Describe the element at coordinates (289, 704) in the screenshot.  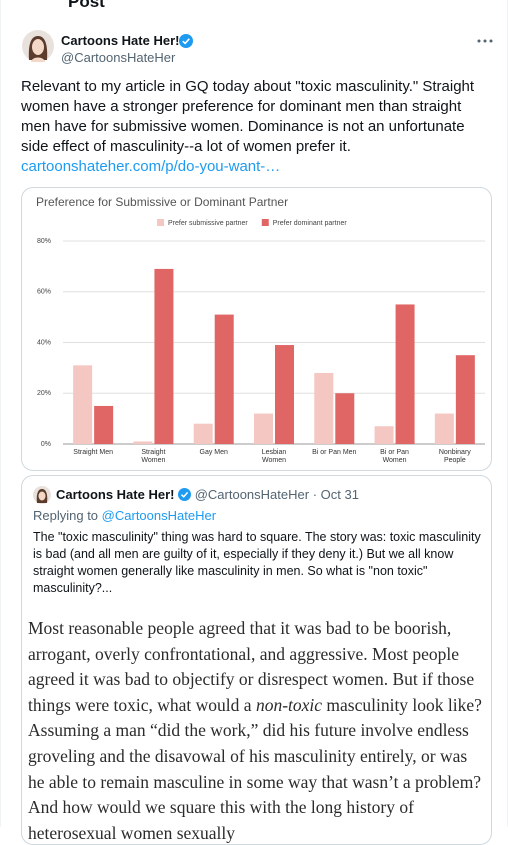
I see `paragraph-italic: non-toxic` at that location.